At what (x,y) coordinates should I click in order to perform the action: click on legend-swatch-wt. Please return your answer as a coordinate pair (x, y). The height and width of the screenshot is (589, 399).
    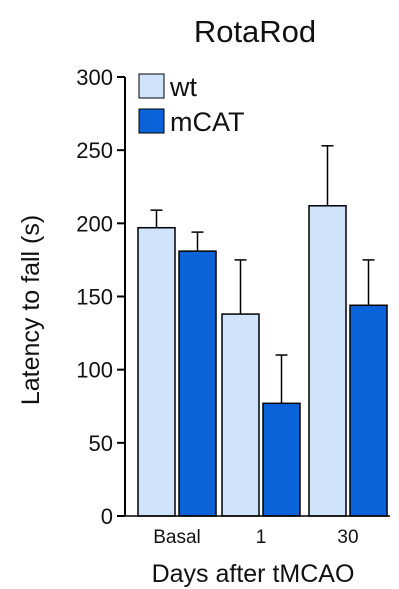
    Looking at the image, I should click on (151, 86).